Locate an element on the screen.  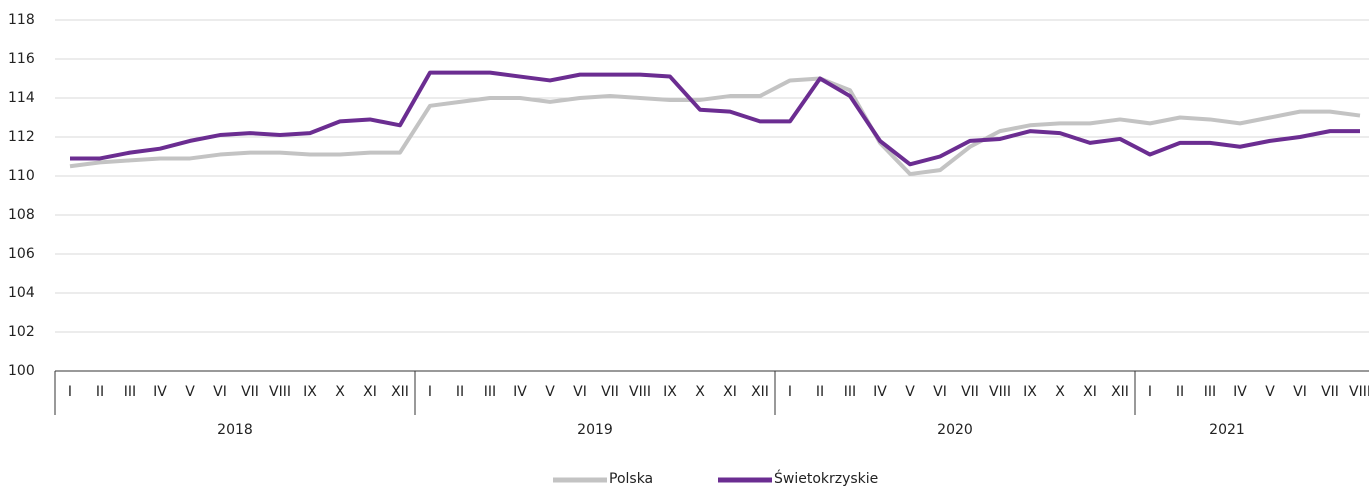
x-group-label: 2021 is located at coordinates (1227, 430).